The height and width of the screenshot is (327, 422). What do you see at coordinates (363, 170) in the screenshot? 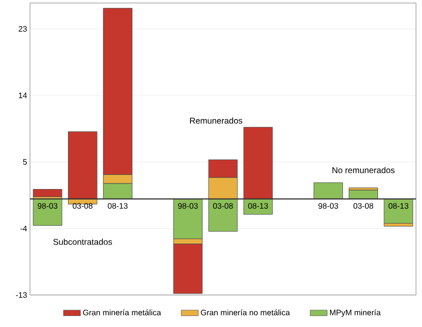
I see `annotation: No remunerados` at bounding box center [363, 170].